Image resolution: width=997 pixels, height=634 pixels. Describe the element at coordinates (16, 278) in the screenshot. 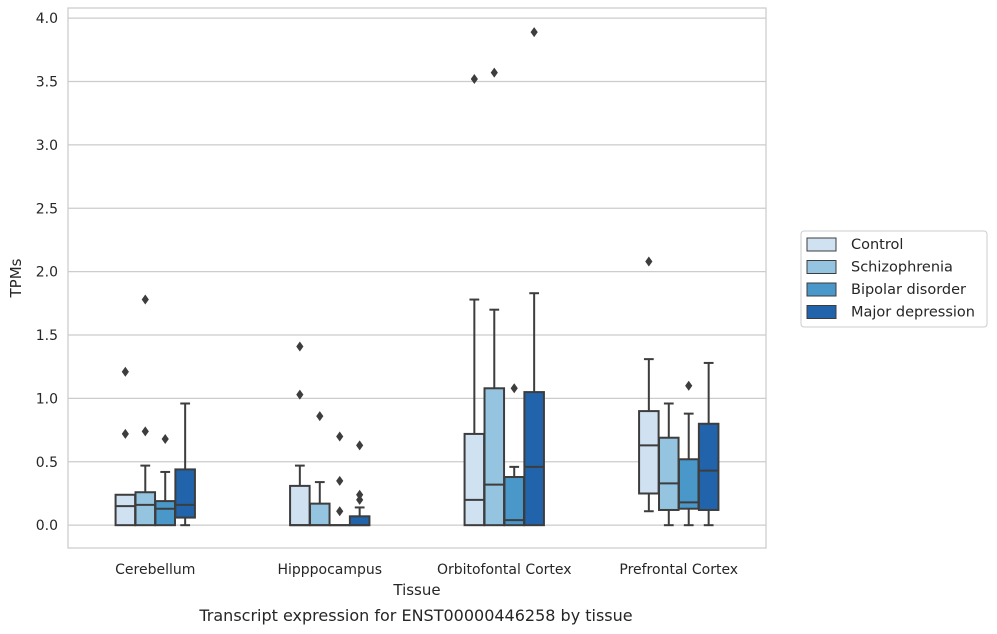

I see `y-axis-label: TPMs` at that location.